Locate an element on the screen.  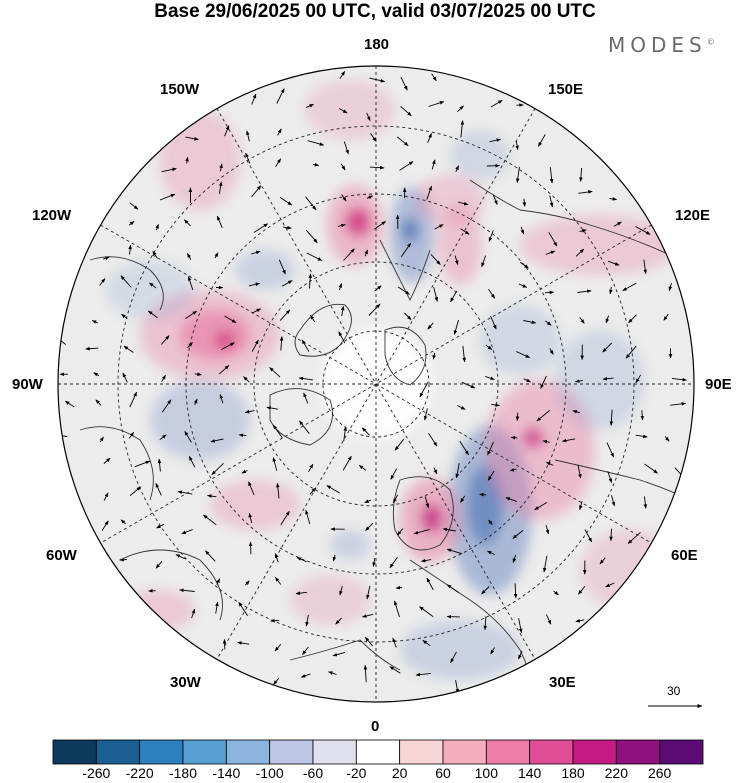
colorbar-tick-label: -180 is located at coordinates (183, 773).